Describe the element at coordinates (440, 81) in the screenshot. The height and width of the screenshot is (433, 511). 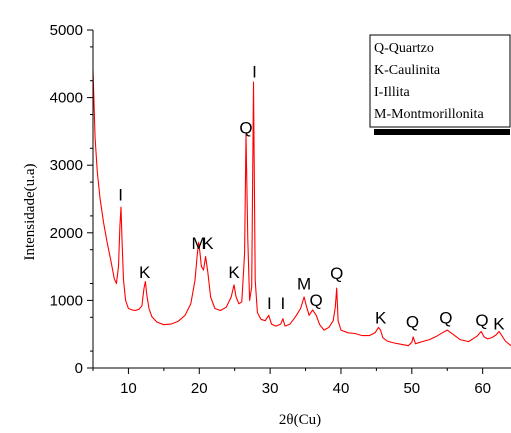
I see `legend-box` at that location.